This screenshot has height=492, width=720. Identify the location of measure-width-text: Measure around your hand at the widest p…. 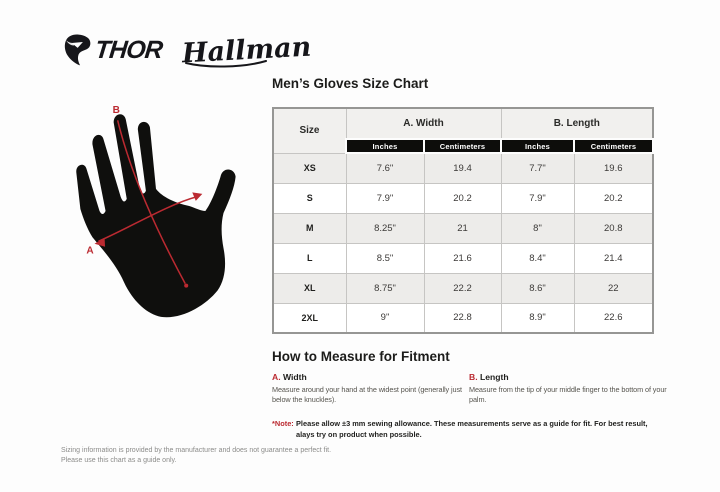
(367, 394).